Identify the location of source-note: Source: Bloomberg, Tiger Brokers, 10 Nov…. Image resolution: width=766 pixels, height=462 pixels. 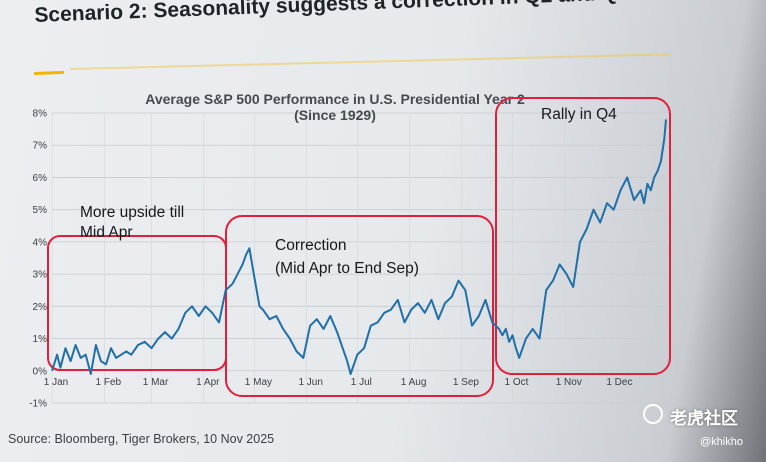
(141, 439).